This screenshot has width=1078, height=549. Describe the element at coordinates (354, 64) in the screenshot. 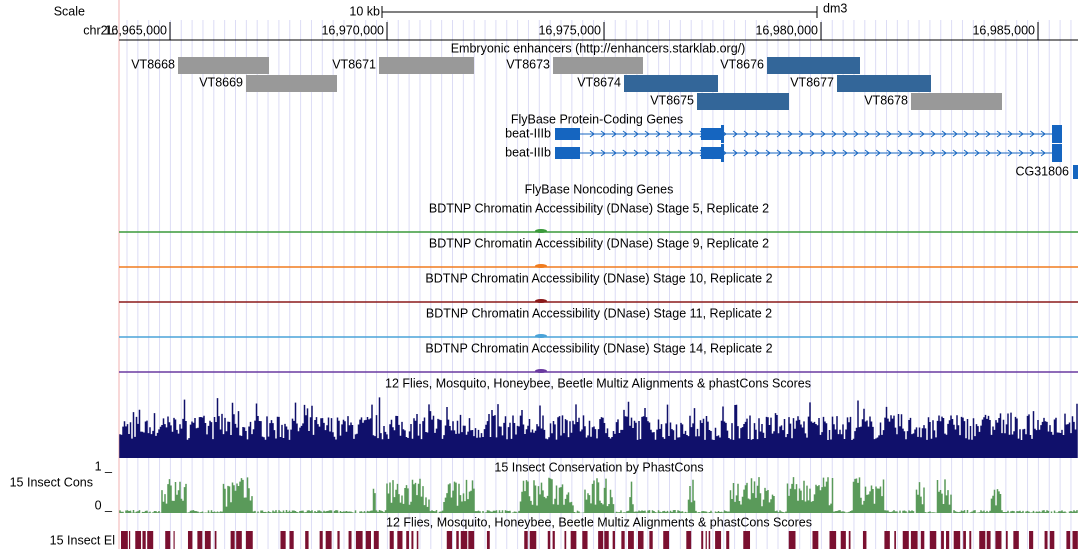

I see `enhancer-label: VT8671` at that location.